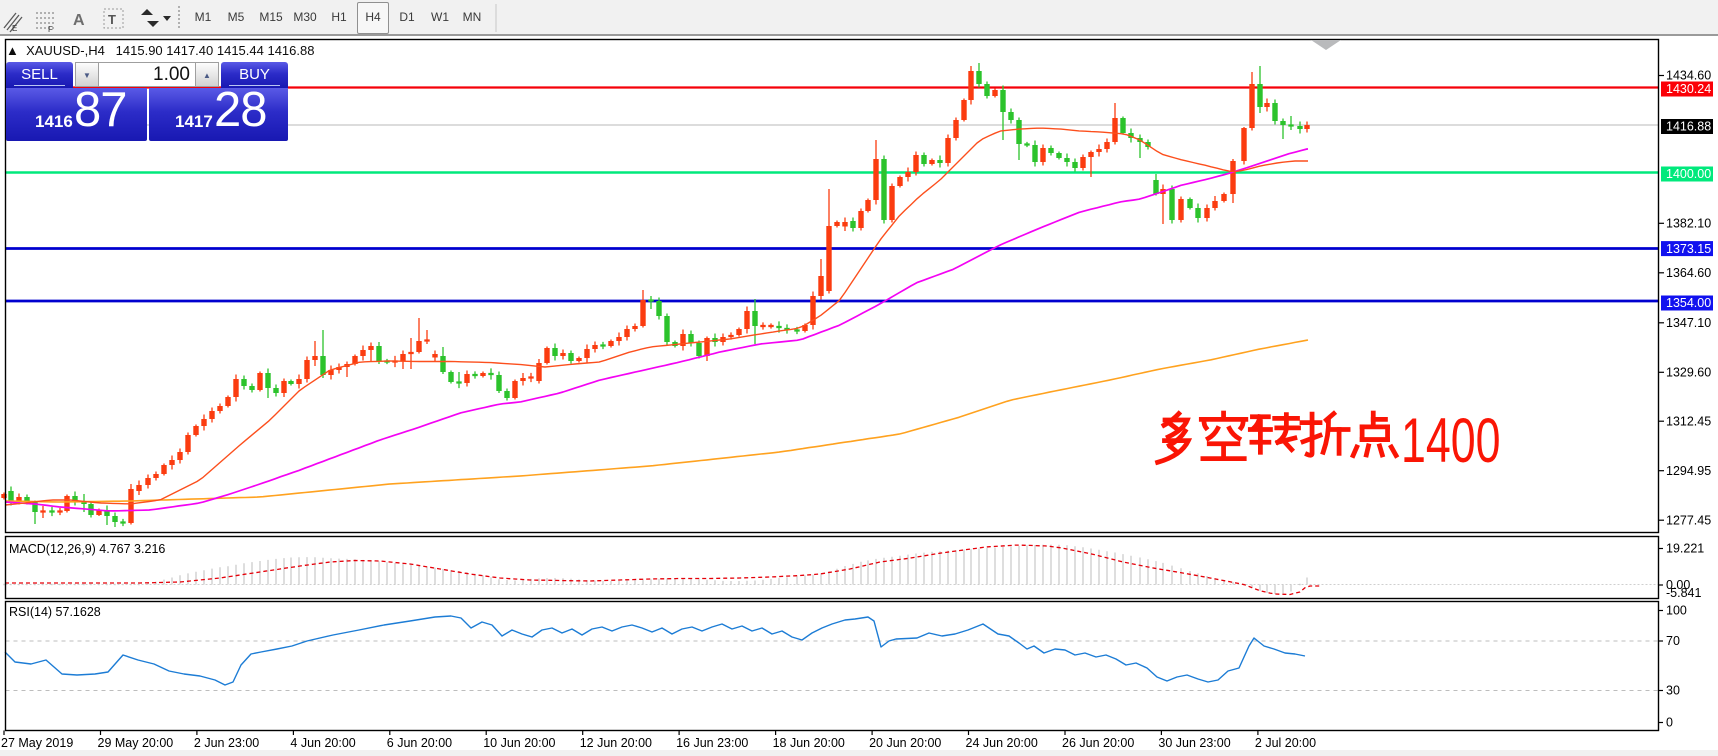  I want to click on svg-text: 1430.24, so click(1688, 89).